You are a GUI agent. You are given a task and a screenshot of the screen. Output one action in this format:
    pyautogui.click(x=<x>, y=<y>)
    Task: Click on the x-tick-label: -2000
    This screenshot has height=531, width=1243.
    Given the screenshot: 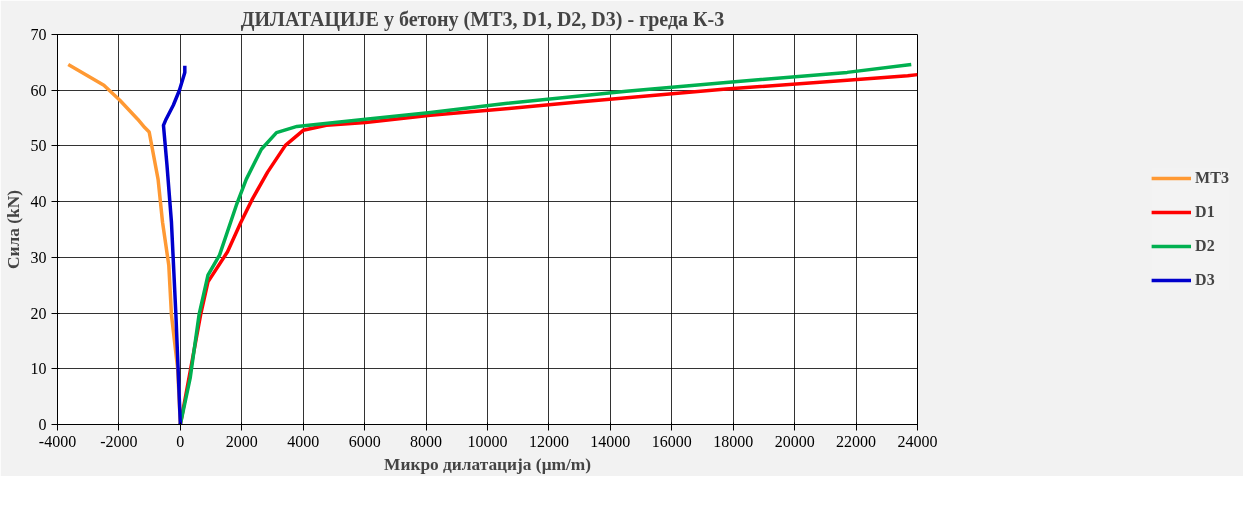 What is the action you would take?
    pyautogui.click(x=119, y=441)
    